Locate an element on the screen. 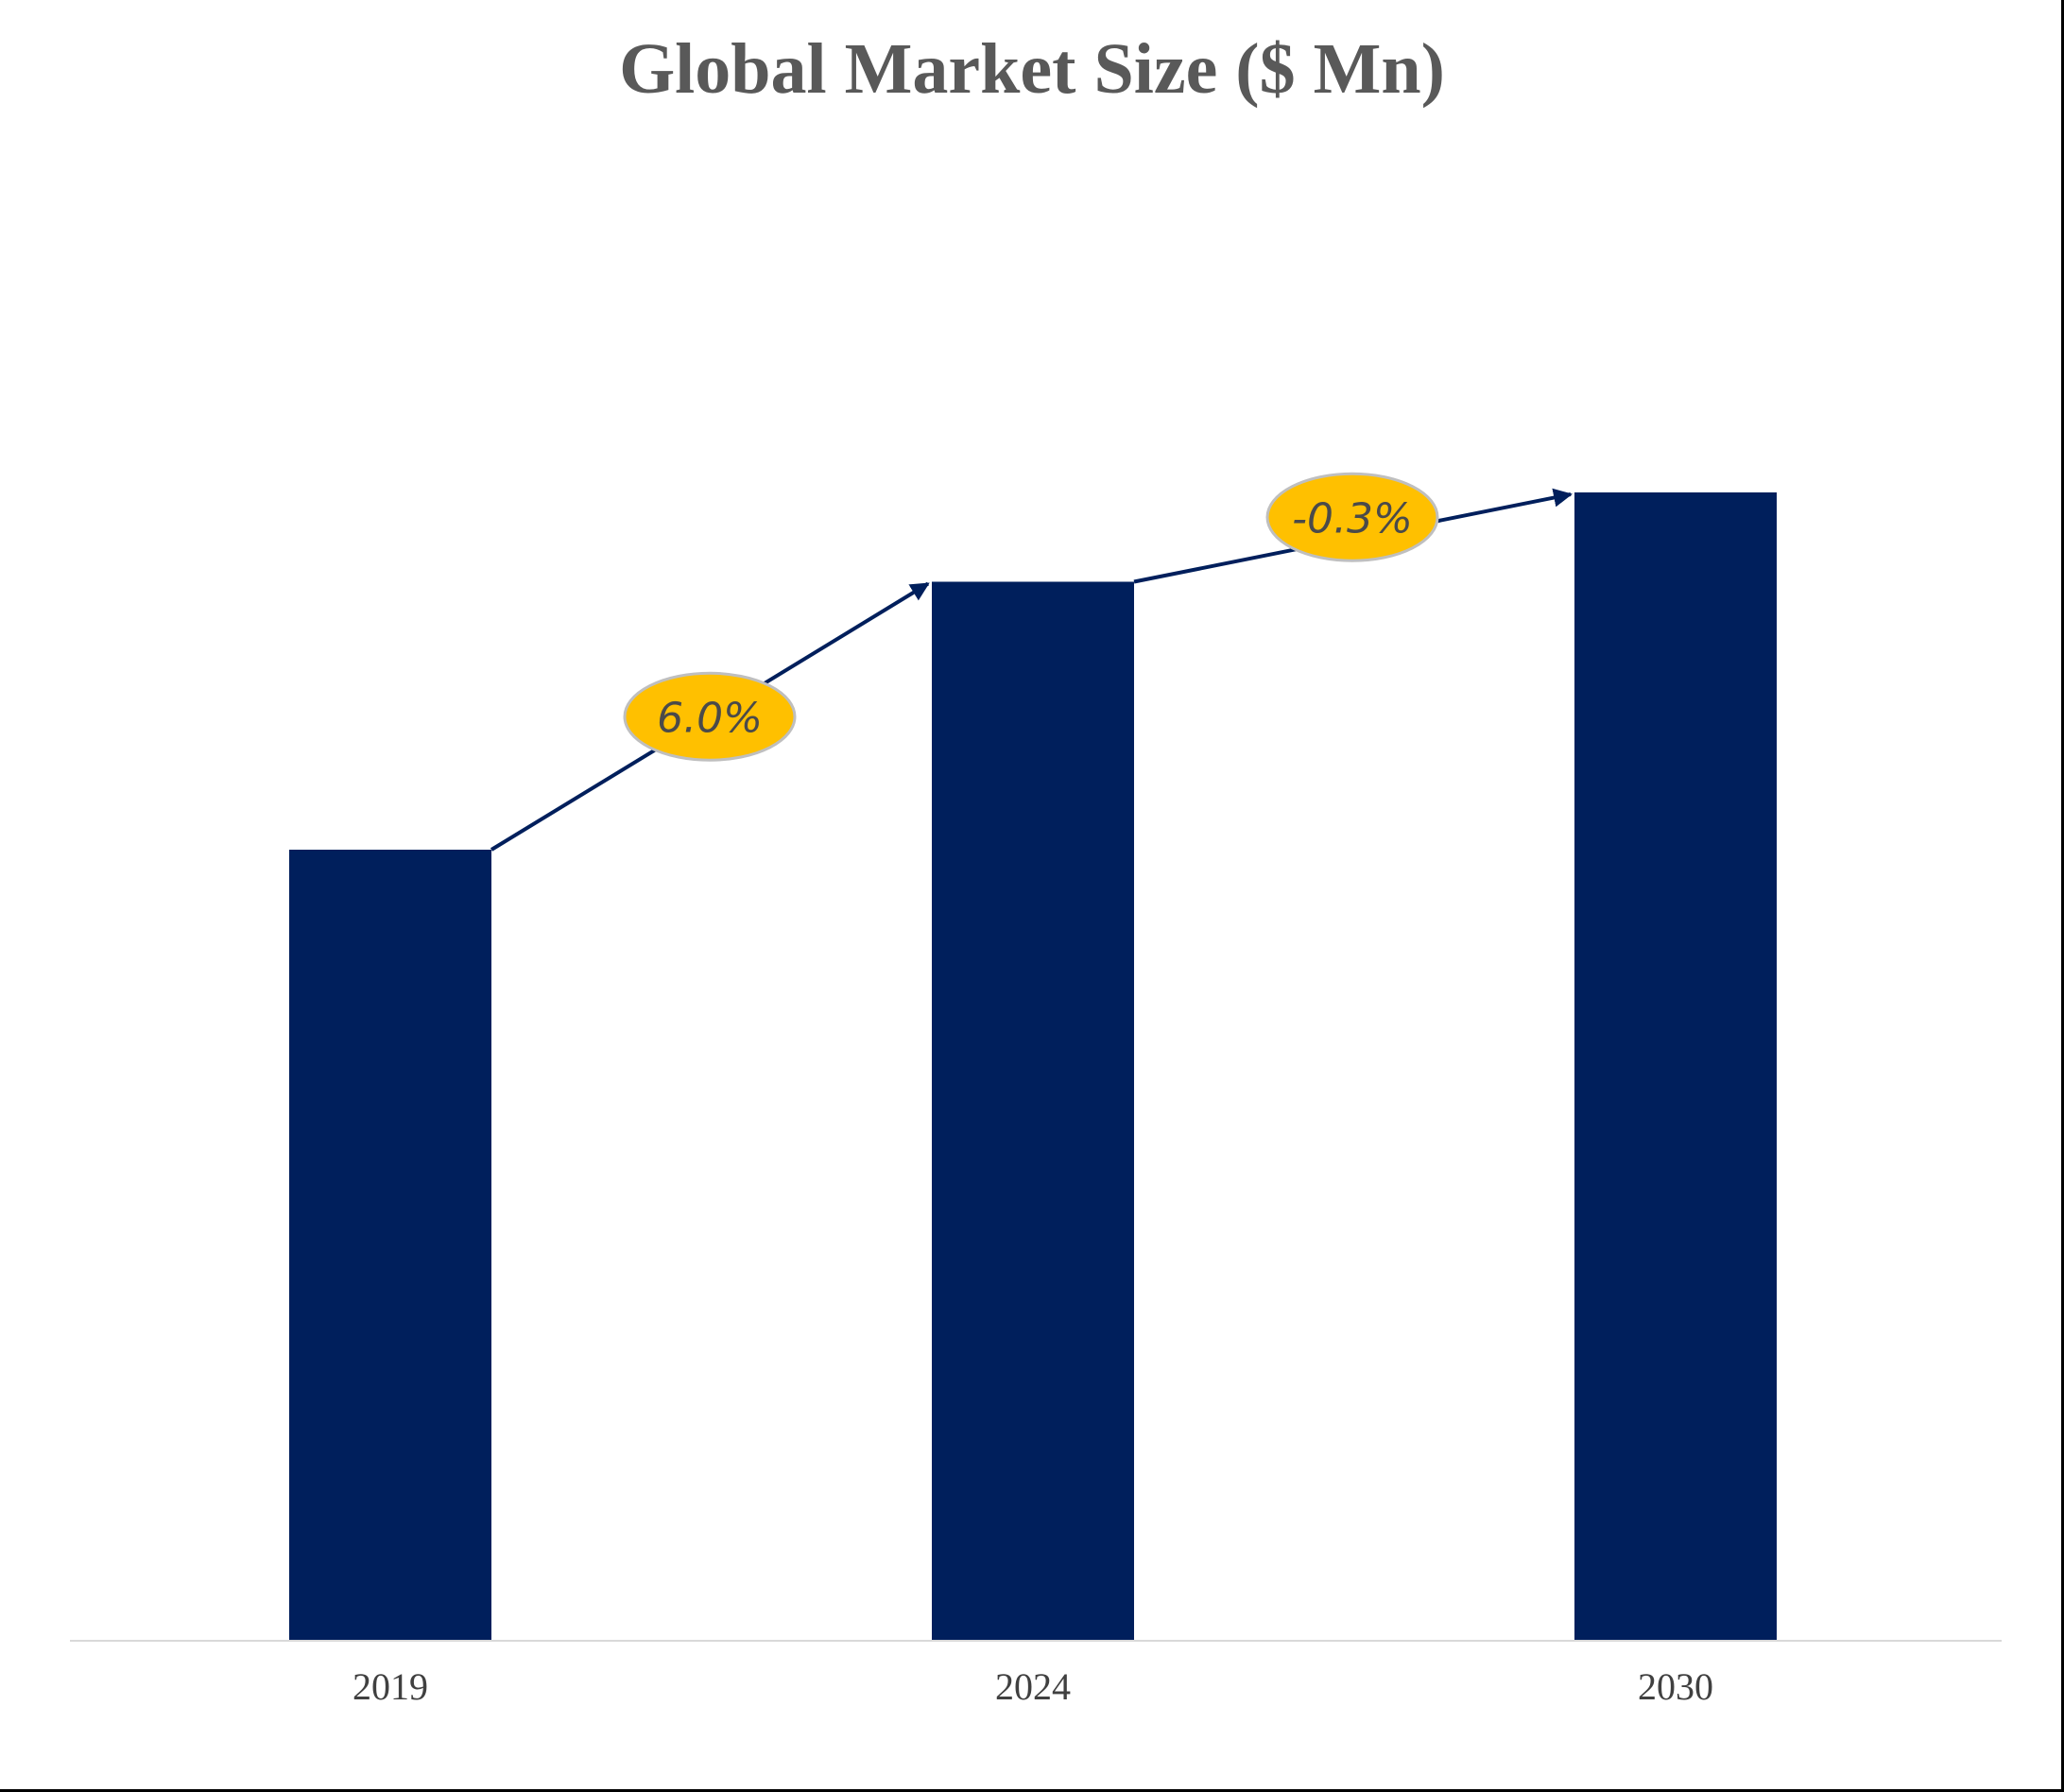 The height and width of the screenshot is (1792, 2064). cagr-label-2019-2024: 6.0% is located at coordinates (710, 718).